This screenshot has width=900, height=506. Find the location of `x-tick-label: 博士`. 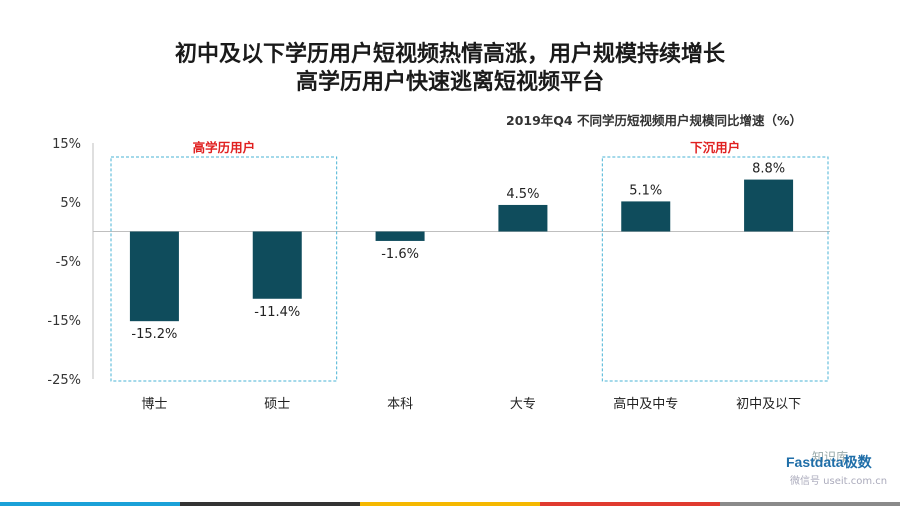

x-tick-label: 博士 is located at coordinates (154, 404).